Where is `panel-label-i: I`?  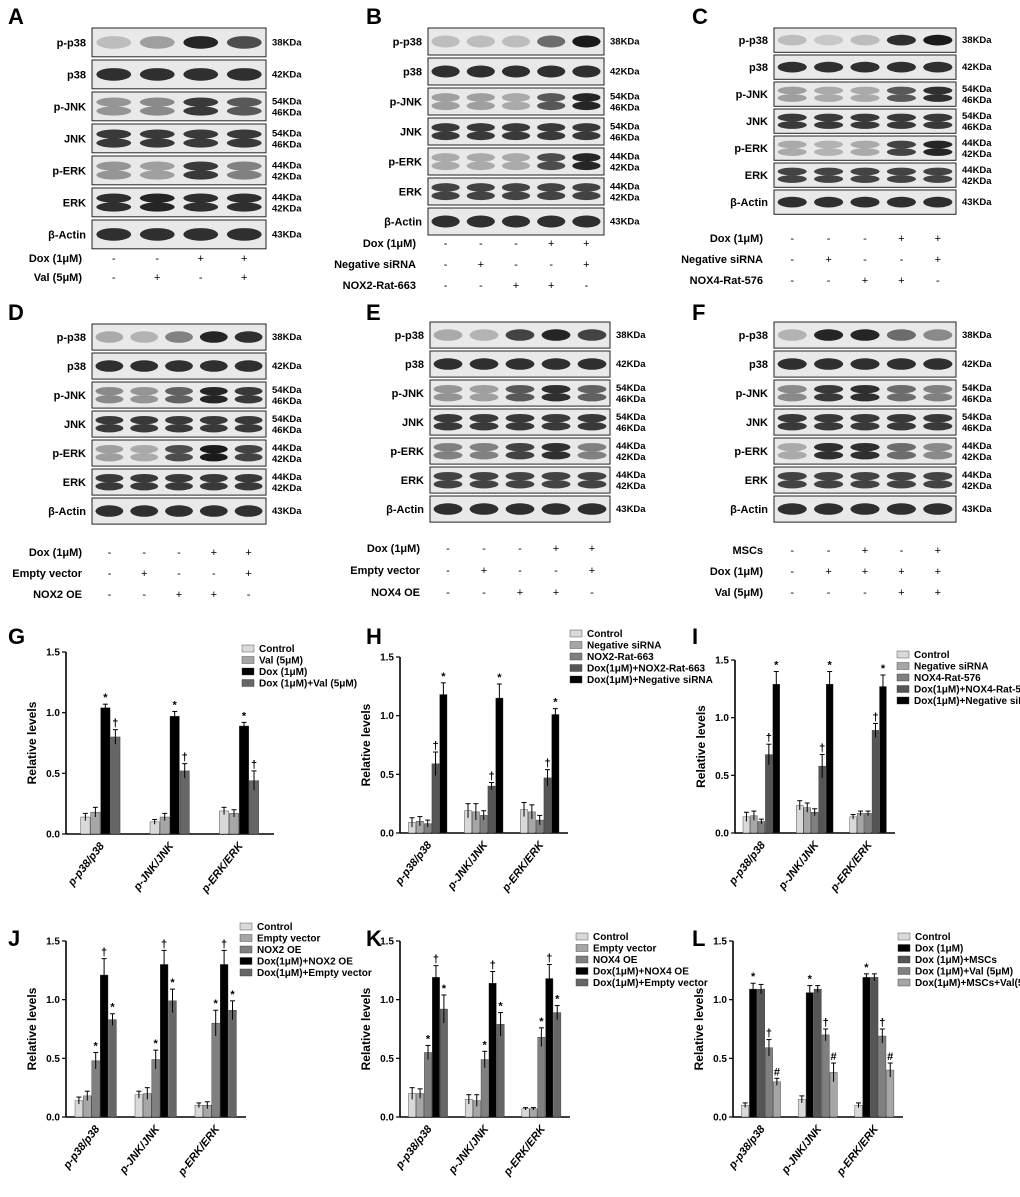 panel-label-i: I is located at coordinates (695, 636).